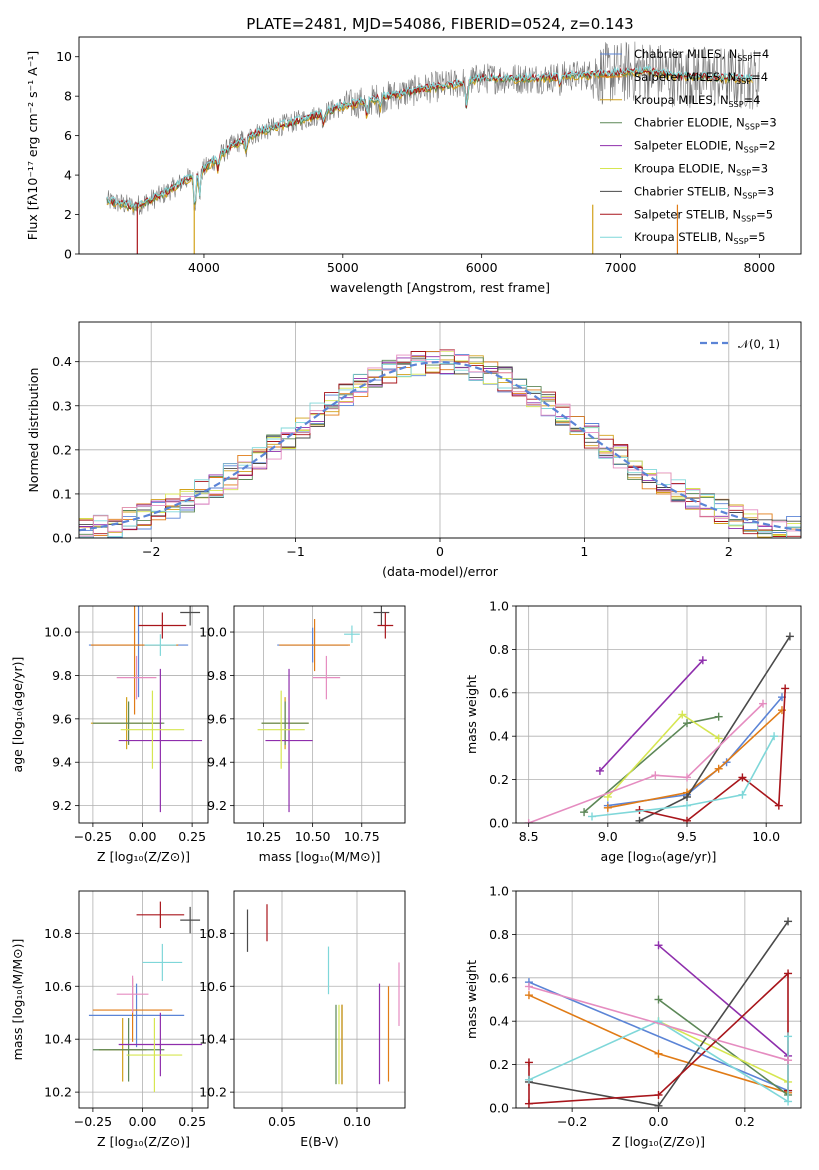 The width and height of the screenshot is (819, 1170). I want to click on mass_vs_Z-ylabel: mass [log₁₀(M/M⊙)], so click(17, 1000).